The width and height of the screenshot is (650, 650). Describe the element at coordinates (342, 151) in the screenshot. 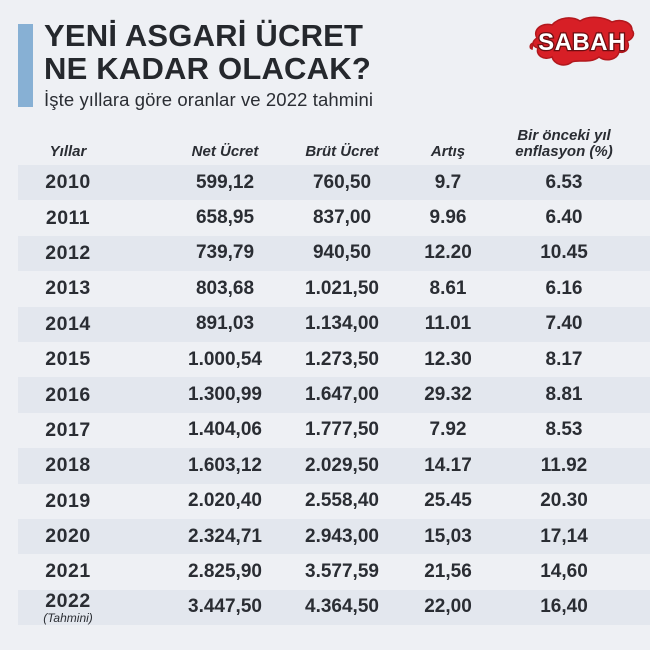

I see `column-header-gross-wage: Brüt Ücret` at that location.